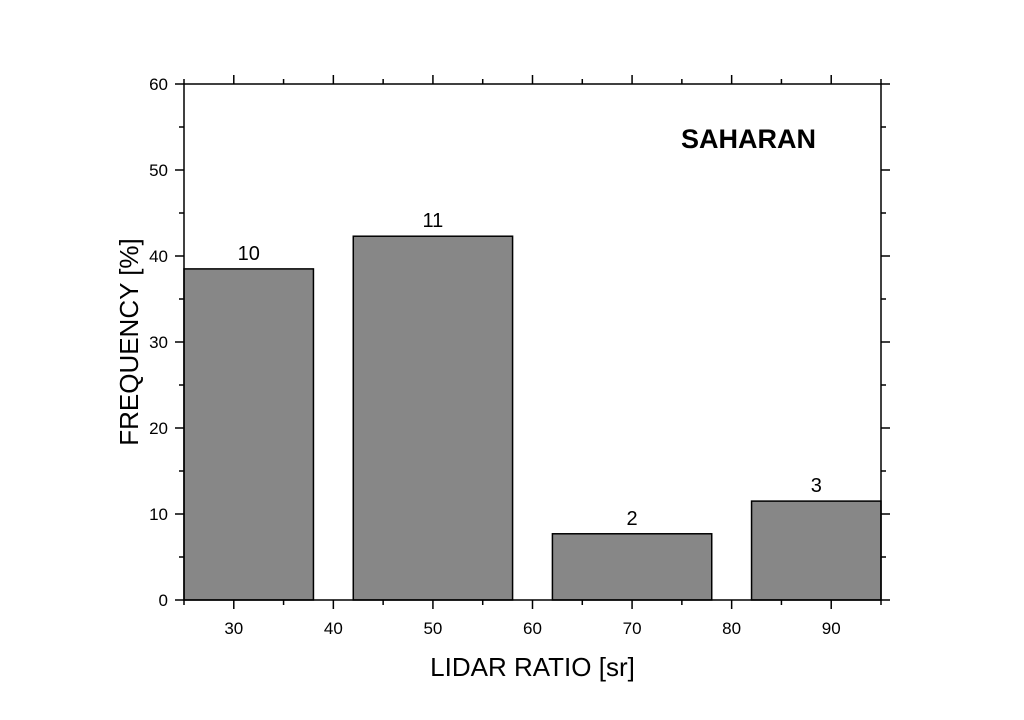 The width and height of the screenshot is (1024, 720). I want to click on bar-count-label-4: 3, so click(816, 486).